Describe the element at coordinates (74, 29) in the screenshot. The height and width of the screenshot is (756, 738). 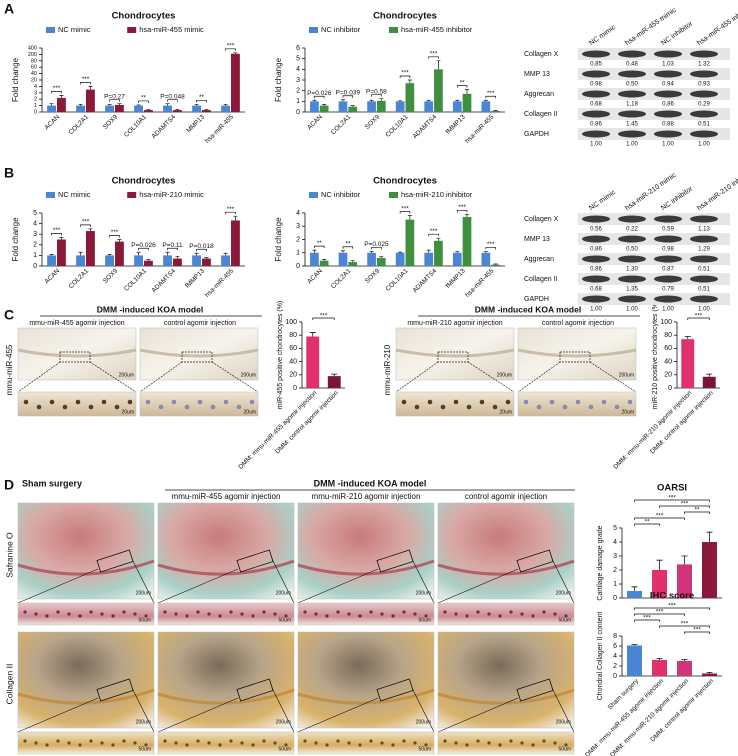
I see `legend-label: NC mimic` at that location.